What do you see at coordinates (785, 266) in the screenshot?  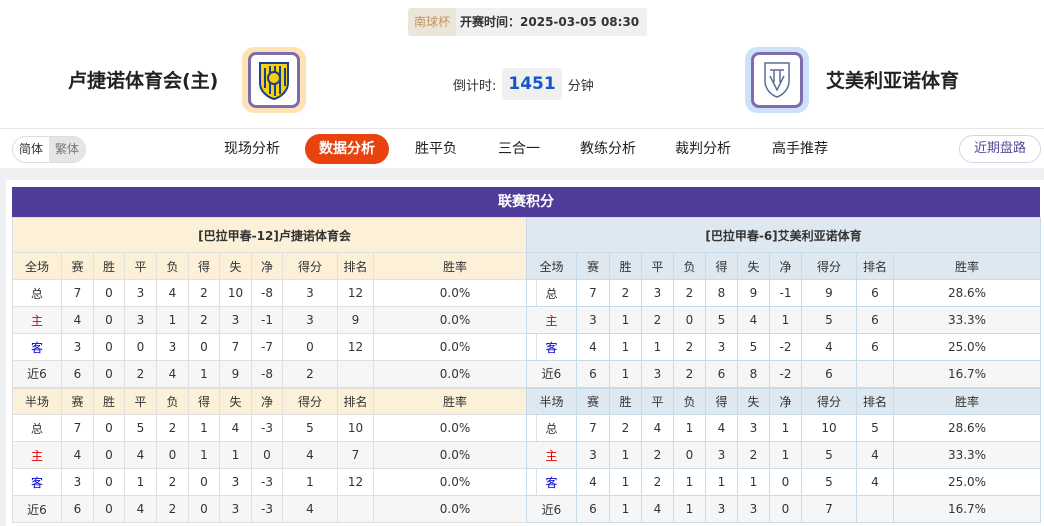 I see `column-header: 净` at bounding box center [785, 266].